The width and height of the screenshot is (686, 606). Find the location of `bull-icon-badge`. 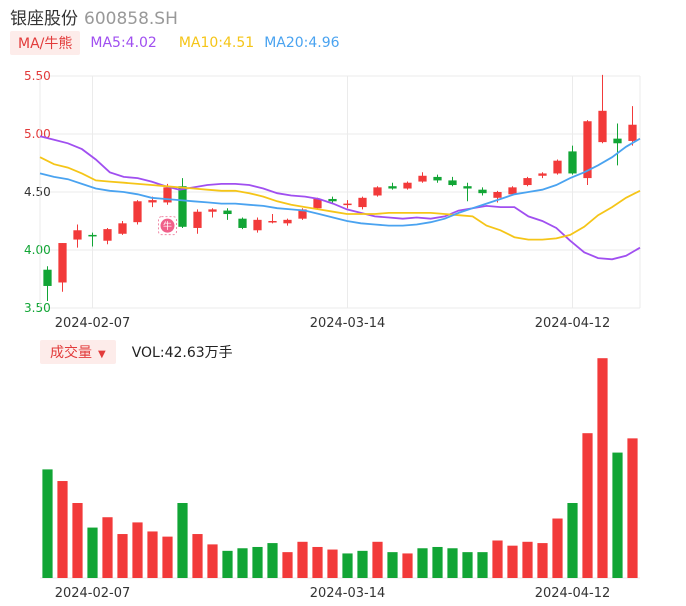

bull-icon-badge is located at coordinates (167, 225).